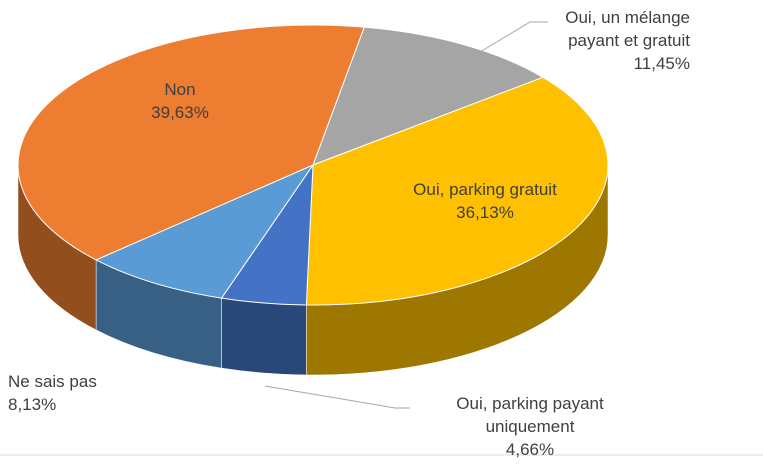  What do you see at coordinates (264, 336) in the screenshot?
I see `slice-side` at bounding box center [264, 336].